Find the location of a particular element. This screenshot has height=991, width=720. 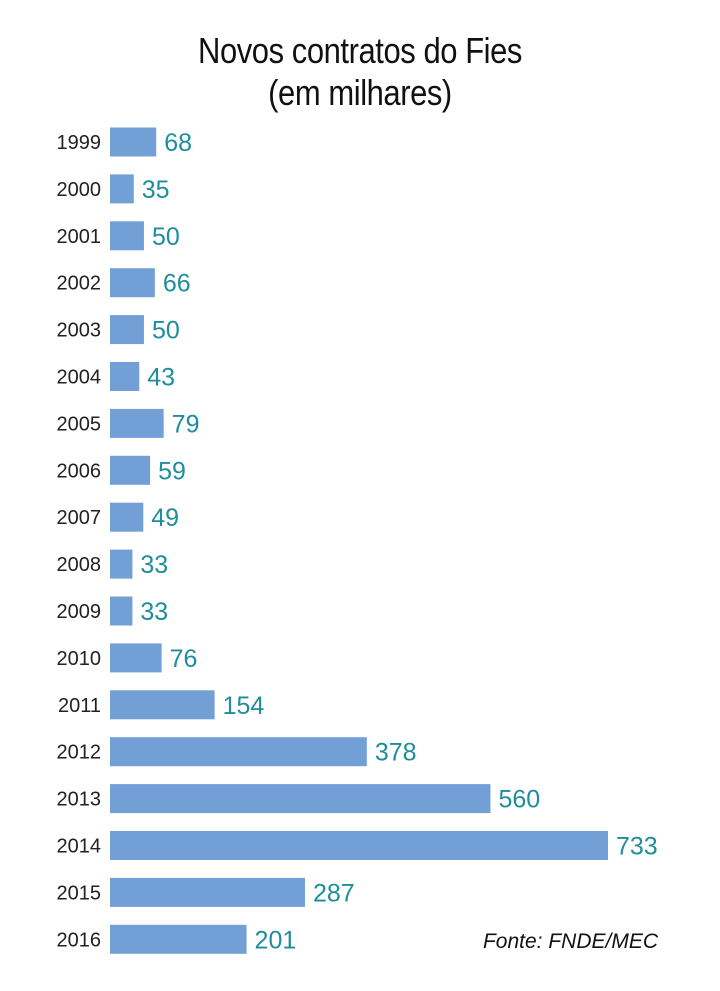

chart-title-block: Novos contratos do Fies (em milhares) is located at coordinates (359, 72).